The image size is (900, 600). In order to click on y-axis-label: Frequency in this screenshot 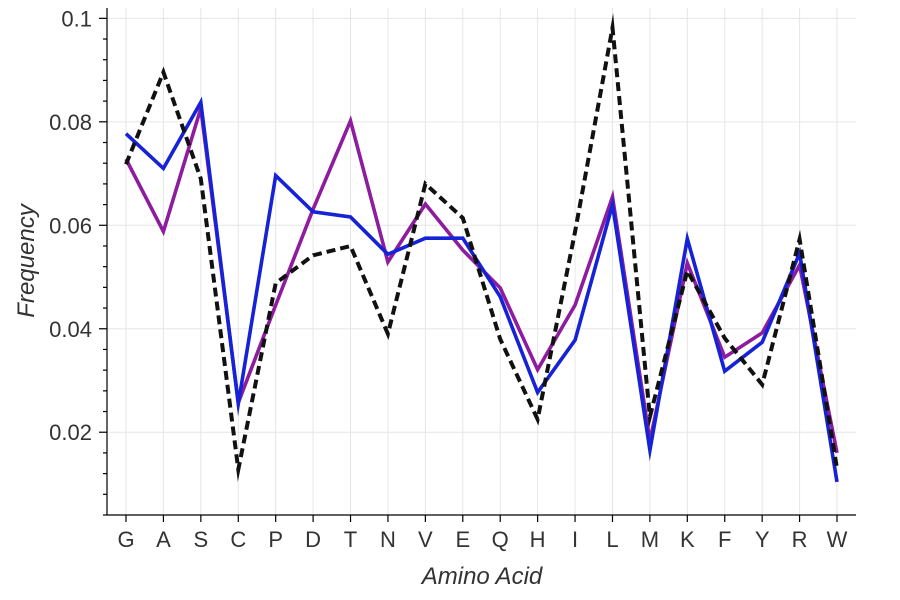, I will do `click(26, 259)`.